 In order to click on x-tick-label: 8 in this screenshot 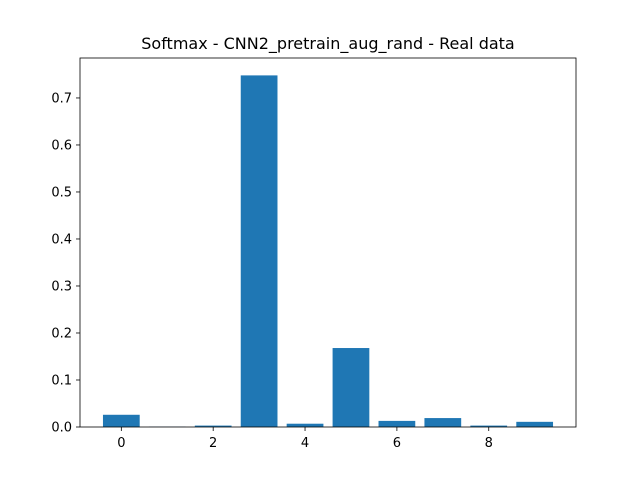, I will do `click(489, 443)`.